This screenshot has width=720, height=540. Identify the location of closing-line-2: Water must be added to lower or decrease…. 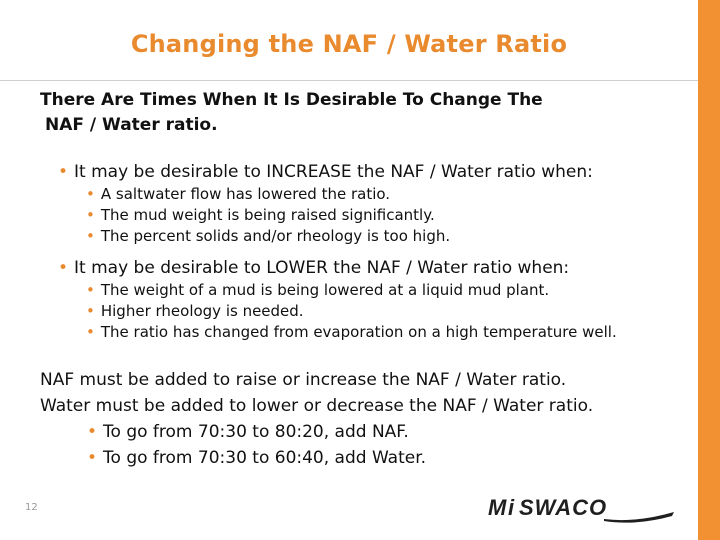
(317, 406).